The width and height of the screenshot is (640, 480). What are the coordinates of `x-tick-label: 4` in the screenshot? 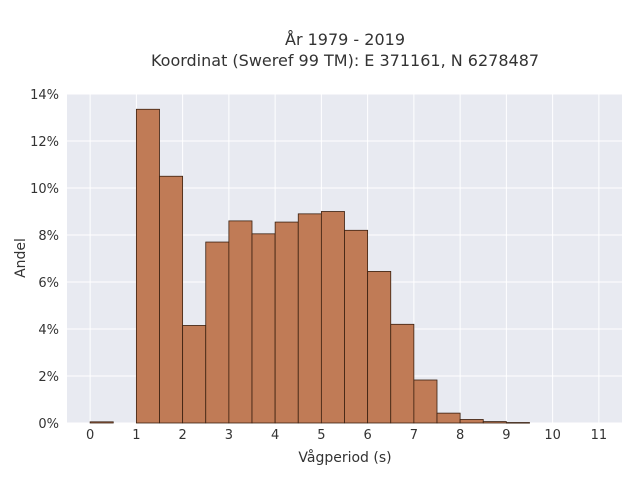 It's located at (275, 435).